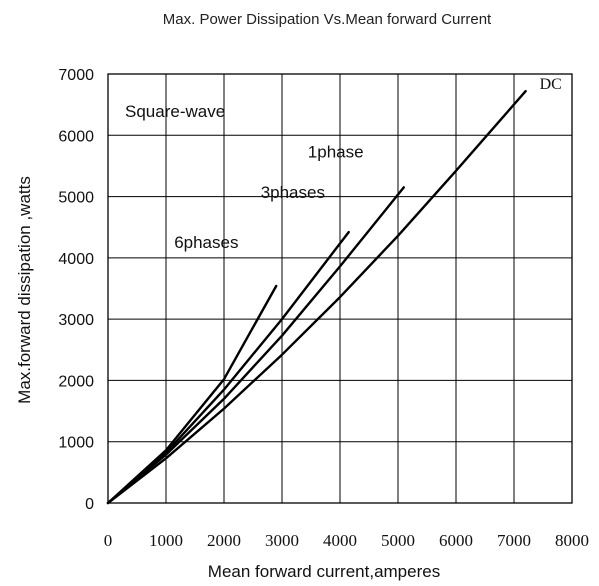 This screenshot has width=599, height=586. What do you see at coordinates (76, 443) in the screenshot?
I see `y-tick-label: 1000` at bounding box center [76, 443].